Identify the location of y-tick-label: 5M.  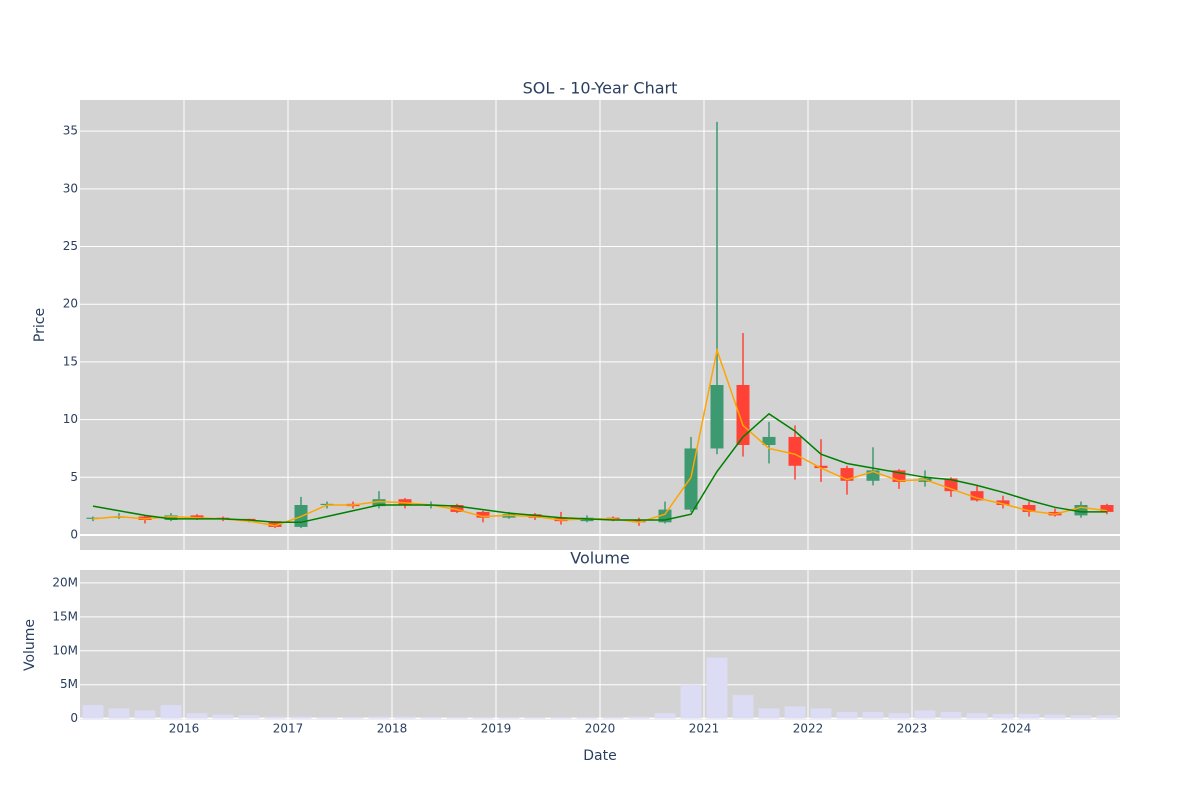
(69, 684).